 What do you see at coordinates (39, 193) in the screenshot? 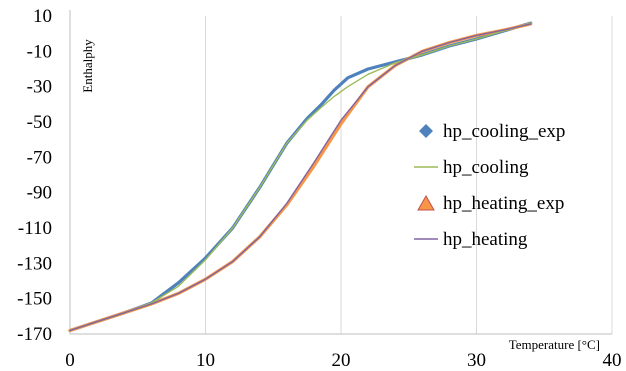
I see `y-tick-label: -90` at bounding box center [39, 193].